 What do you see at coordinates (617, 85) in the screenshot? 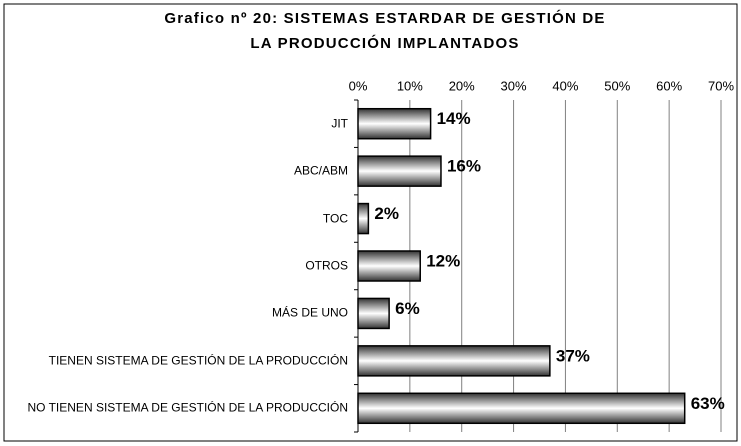
I see `x-tick-label: 50%` at bounding box center [617, 85].